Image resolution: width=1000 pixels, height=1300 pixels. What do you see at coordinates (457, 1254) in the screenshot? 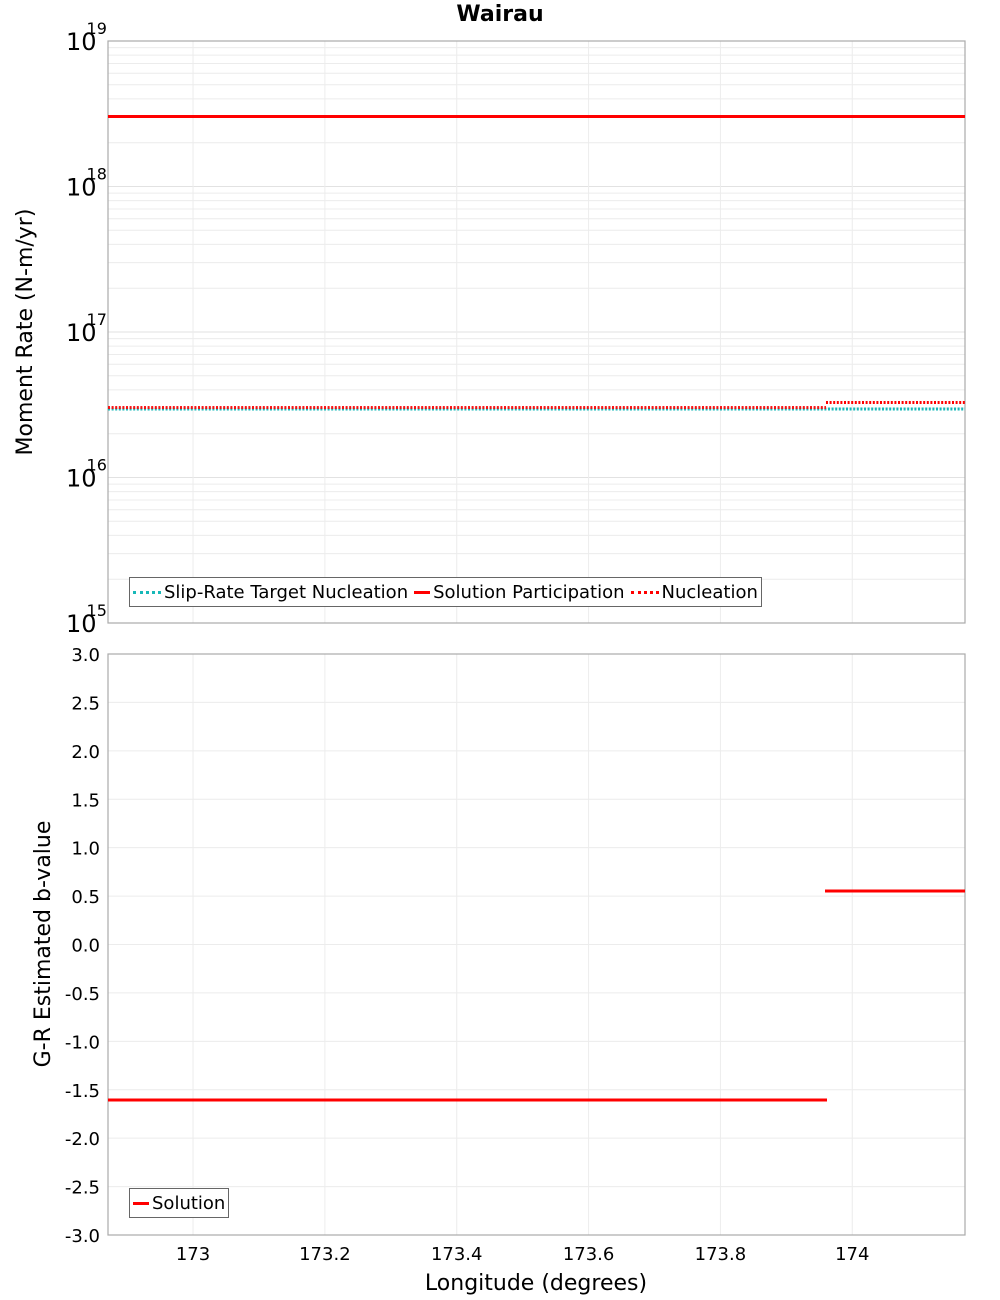
I see `x-tick-label: 173.4` at bounding box center [457, 1254].